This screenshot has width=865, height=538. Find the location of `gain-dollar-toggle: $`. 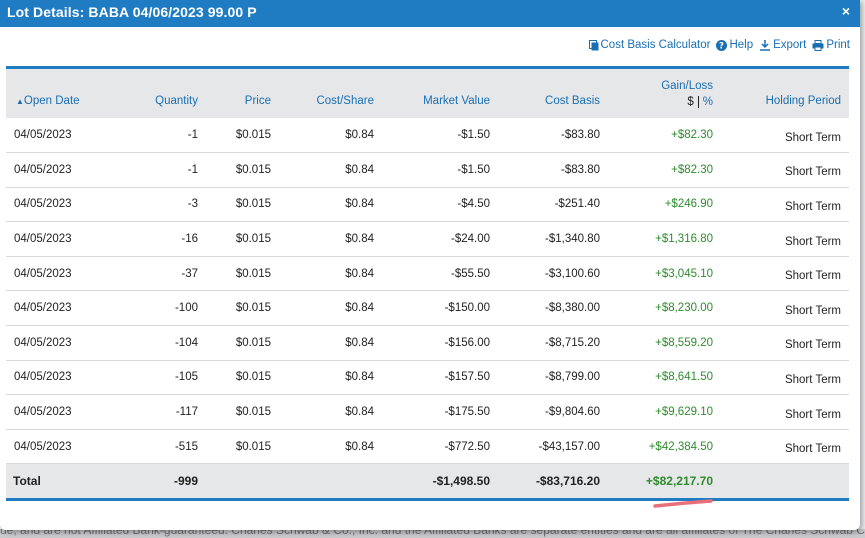

gain-dollar-toggle: $ is located at coordinates (690, 102).